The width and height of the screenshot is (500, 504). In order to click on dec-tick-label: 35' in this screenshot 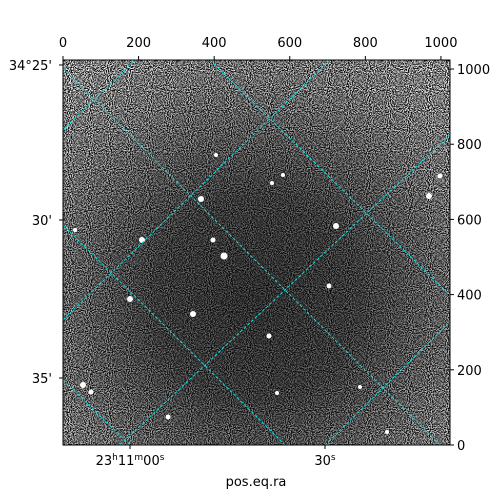, I will do `click(42, 379)`.